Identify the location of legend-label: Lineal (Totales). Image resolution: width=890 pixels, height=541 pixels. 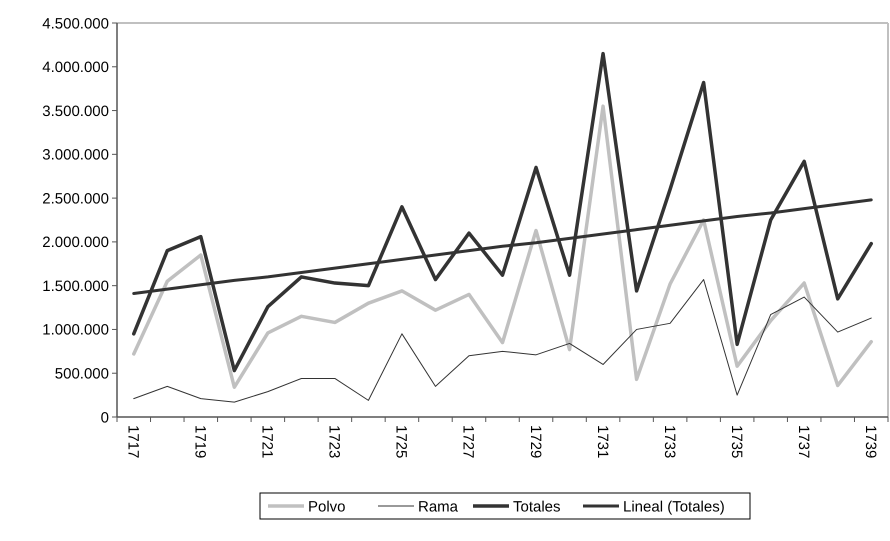
(674, 507).